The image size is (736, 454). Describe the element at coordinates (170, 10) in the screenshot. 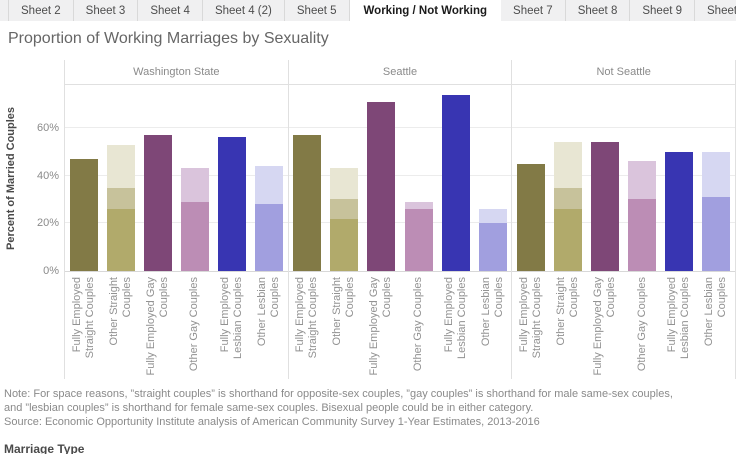

I see `tab-sheet-4: Sheet 4` at that location.